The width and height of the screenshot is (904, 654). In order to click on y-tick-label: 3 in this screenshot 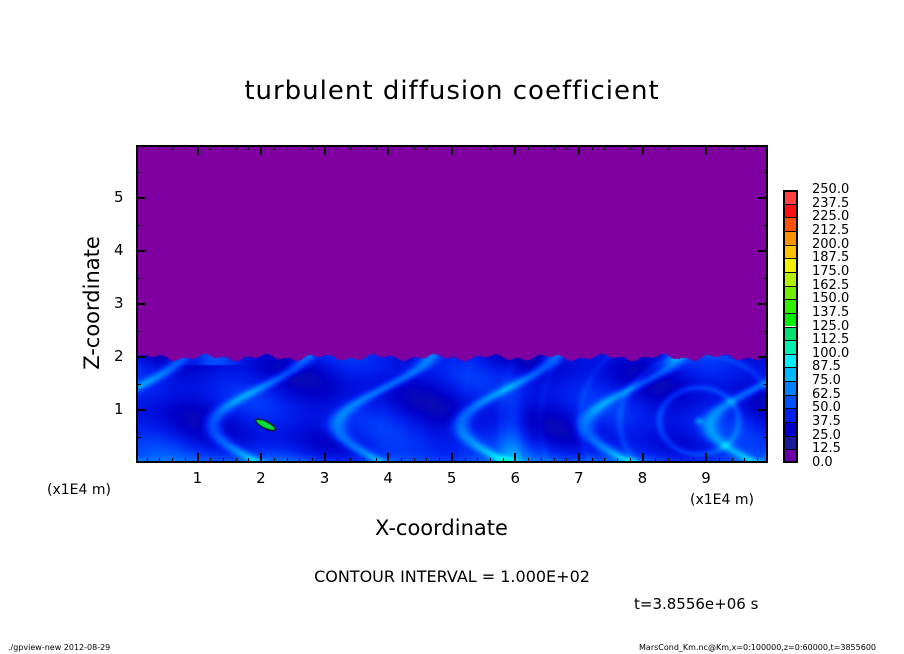, I will do `click(119, 303)`.